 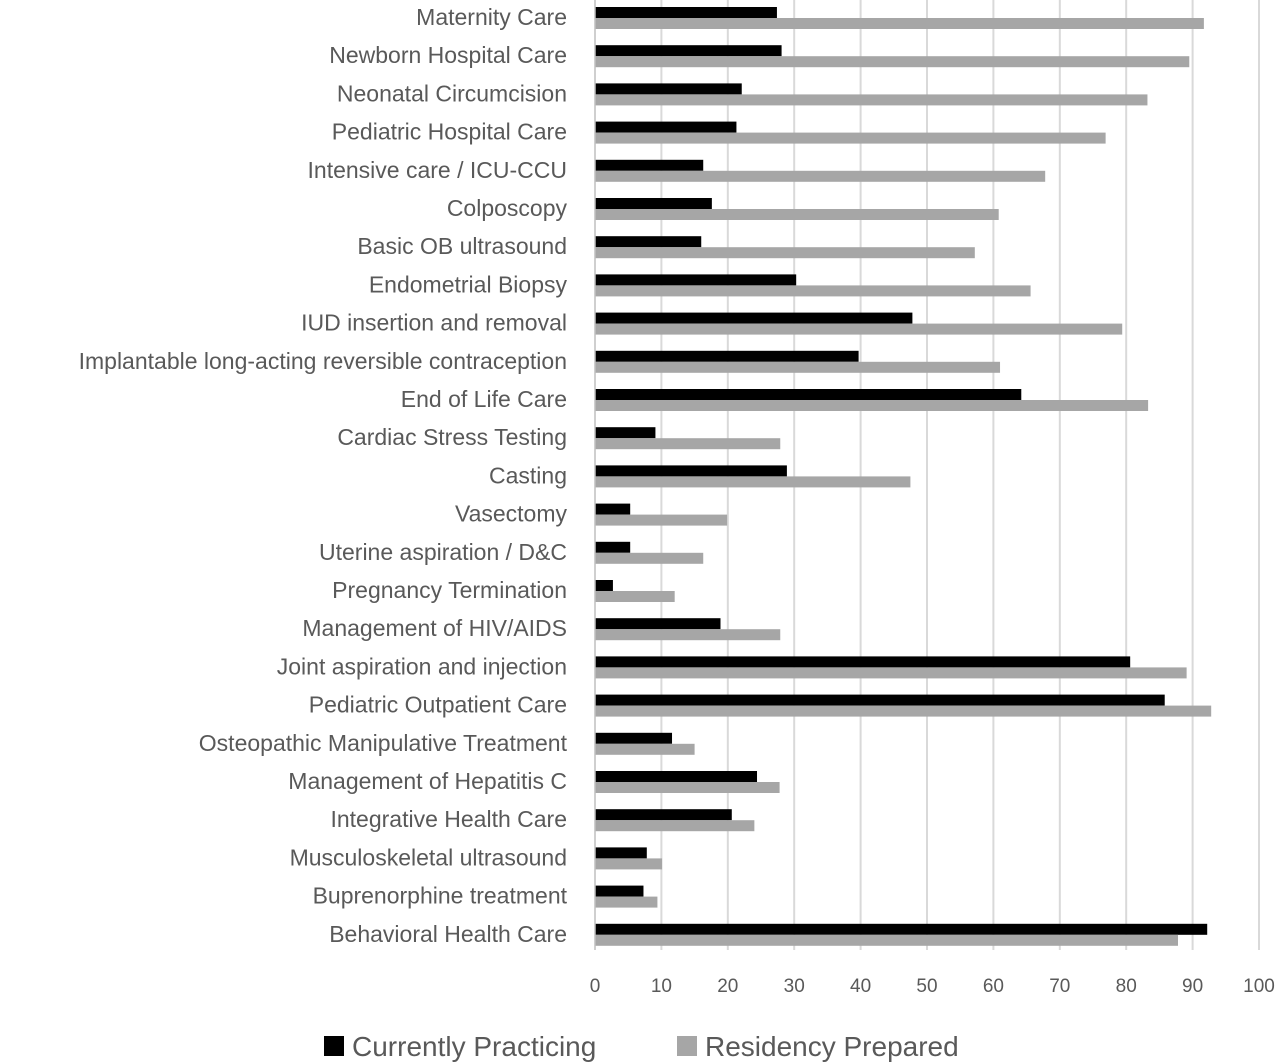 I want to click on bar-residency-prepared-buprenorphine-treatment, so click(x=626, y=902).